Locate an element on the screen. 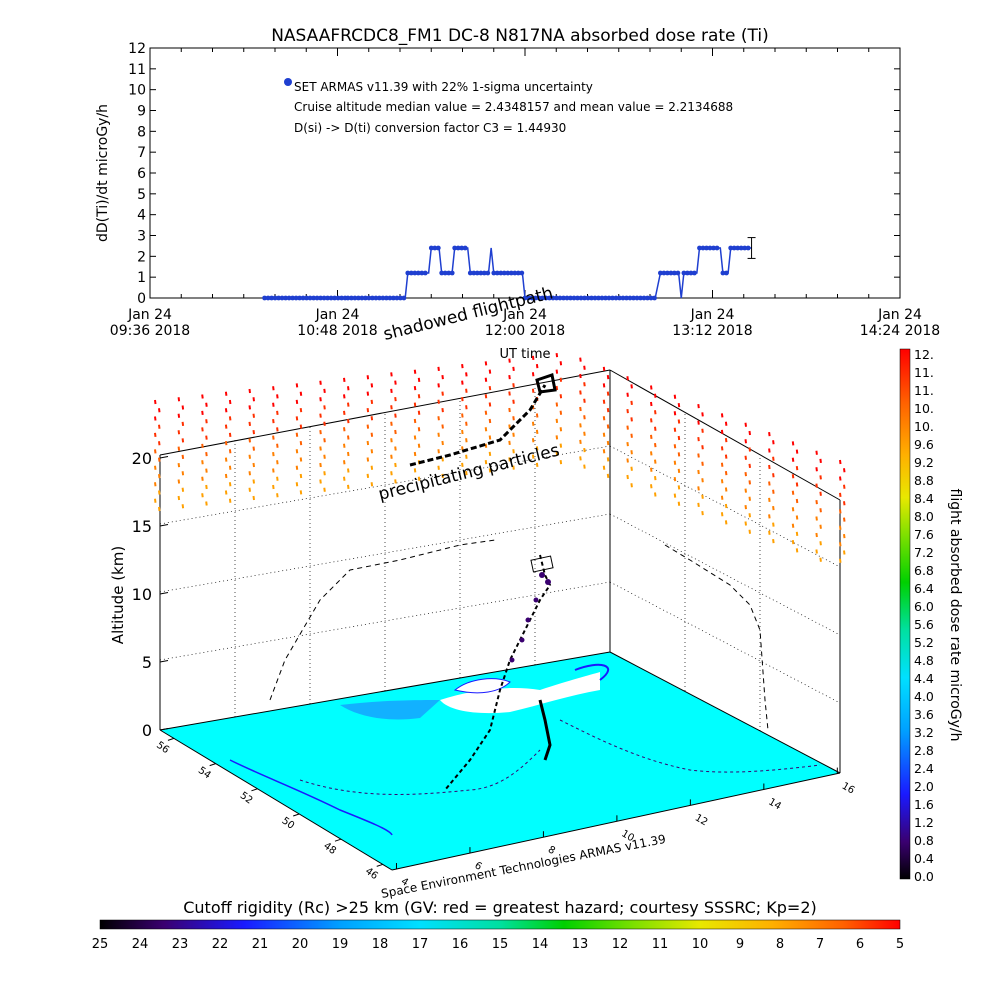  rigidity-tick-label: 17 is located at coordinates (420, 944).